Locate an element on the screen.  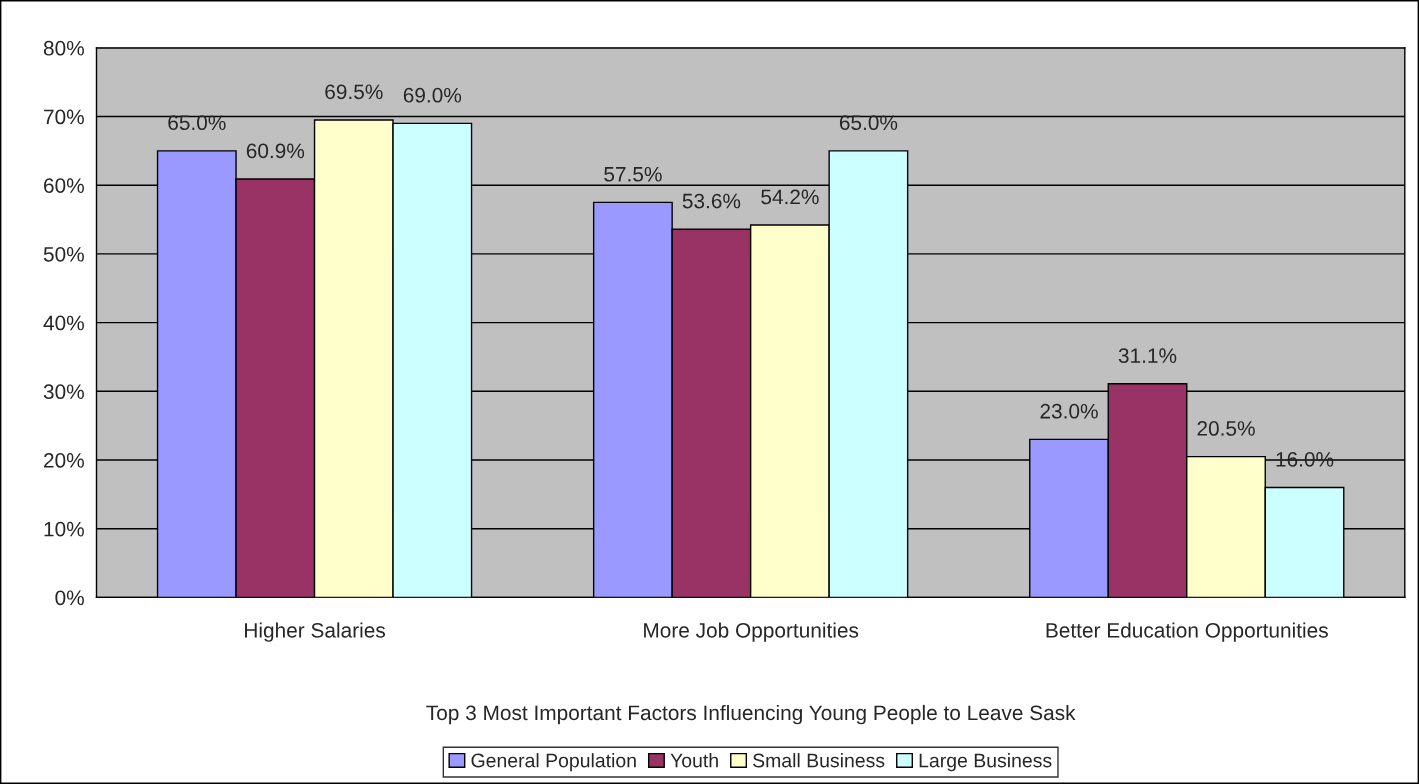
data-label: 20.5% is located at coordinates (1226, 428).